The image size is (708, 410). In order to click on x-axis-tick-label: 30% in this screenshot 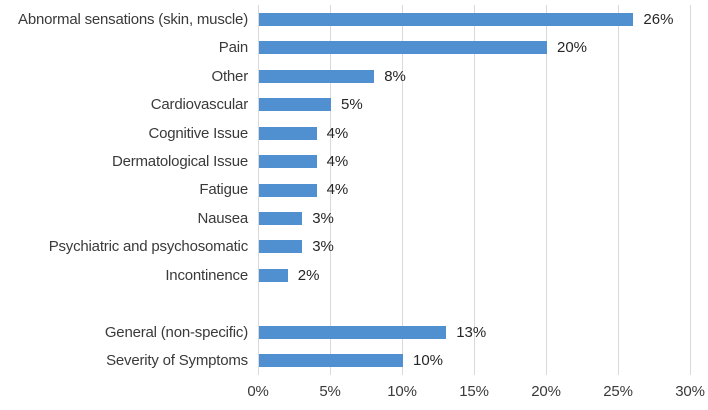, I will do `click(690, 391)`.